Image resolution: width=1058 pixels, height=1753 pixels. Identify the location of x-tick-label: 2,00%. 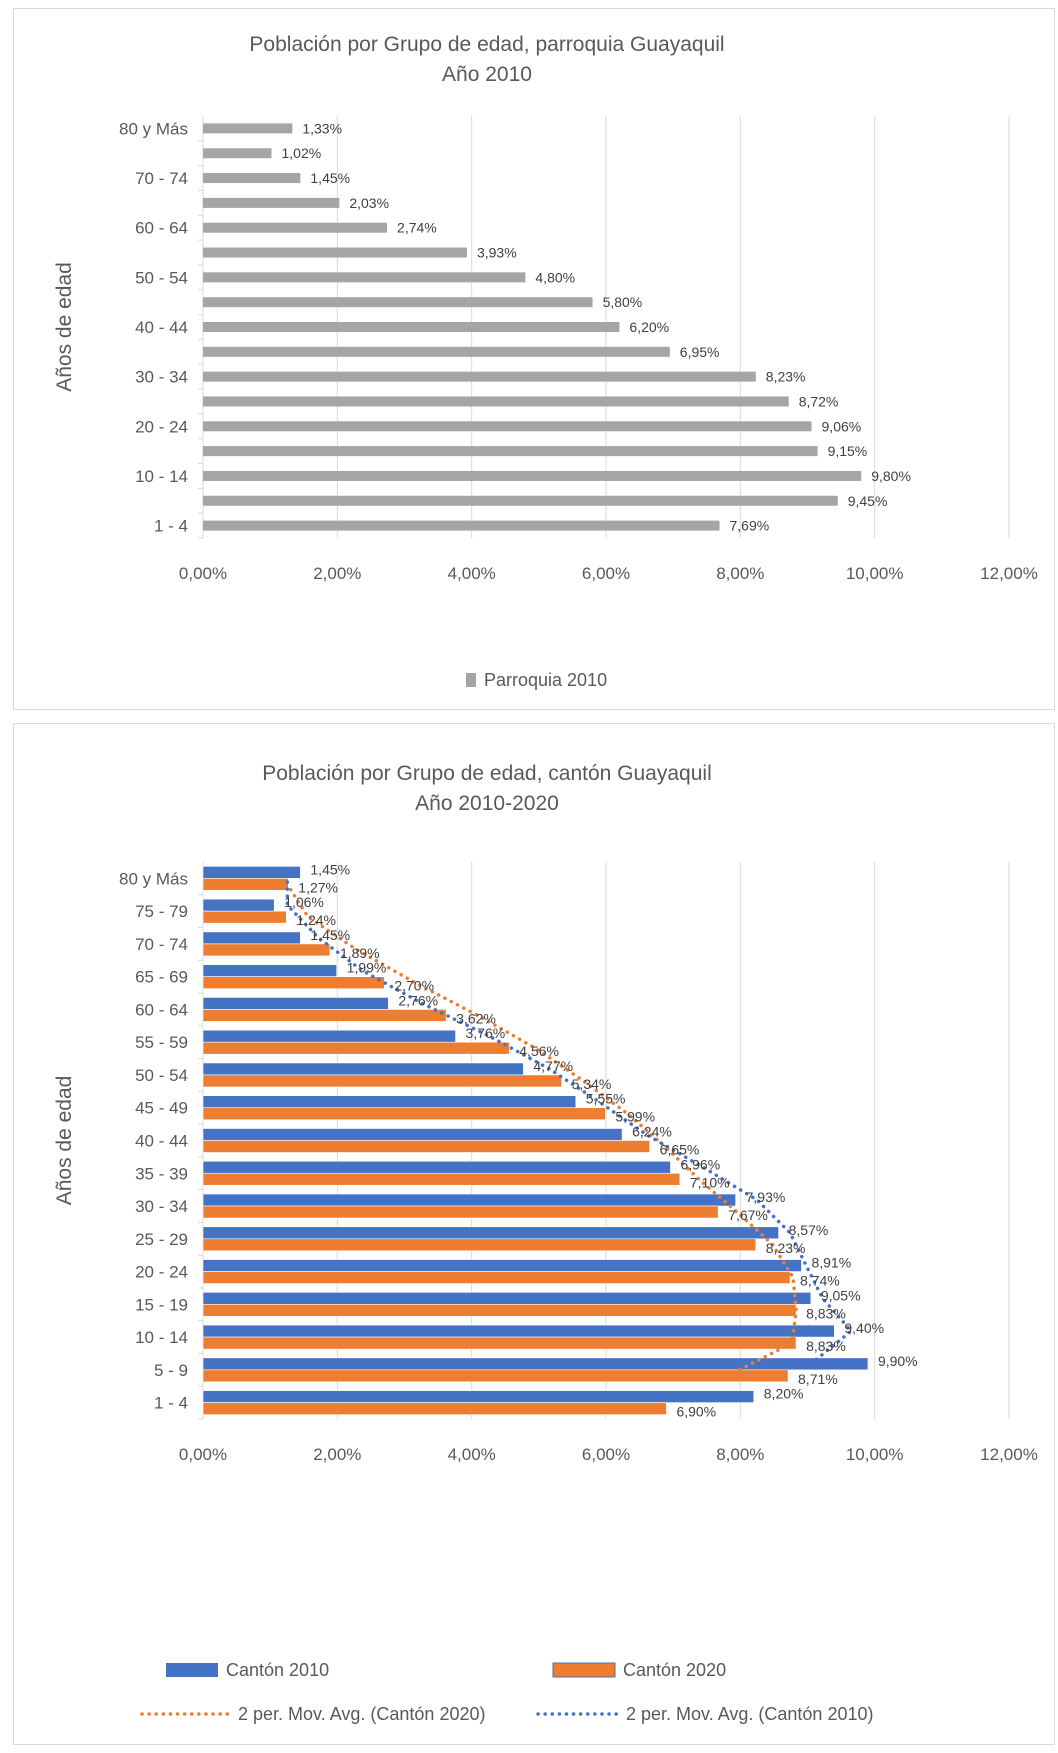
(337, 573).